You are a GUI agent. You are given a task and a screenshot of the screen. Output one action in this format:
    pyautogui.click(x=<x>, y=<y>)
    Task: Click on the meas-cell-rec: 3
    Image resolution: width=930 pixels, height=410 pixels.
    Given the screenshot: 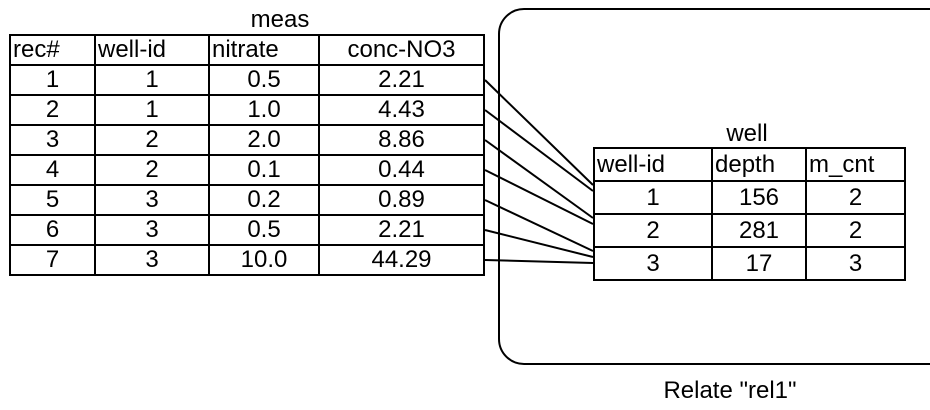 What is the action you would take?
    pyautogui.click(x=52, y=140)
    